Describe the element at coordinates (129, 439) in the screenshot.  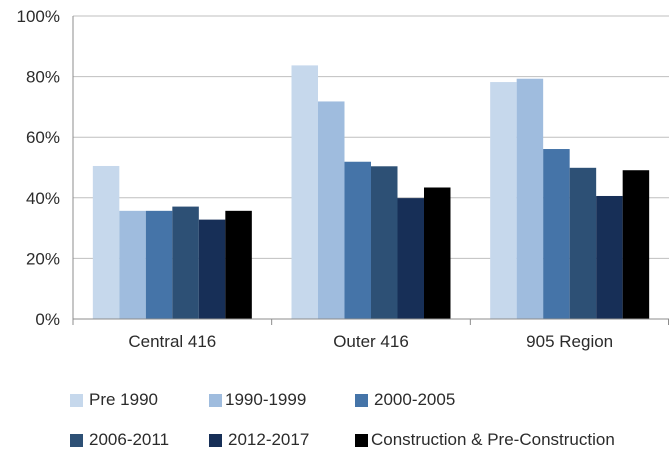
I see `legend-label: 2006-2011` at that location.